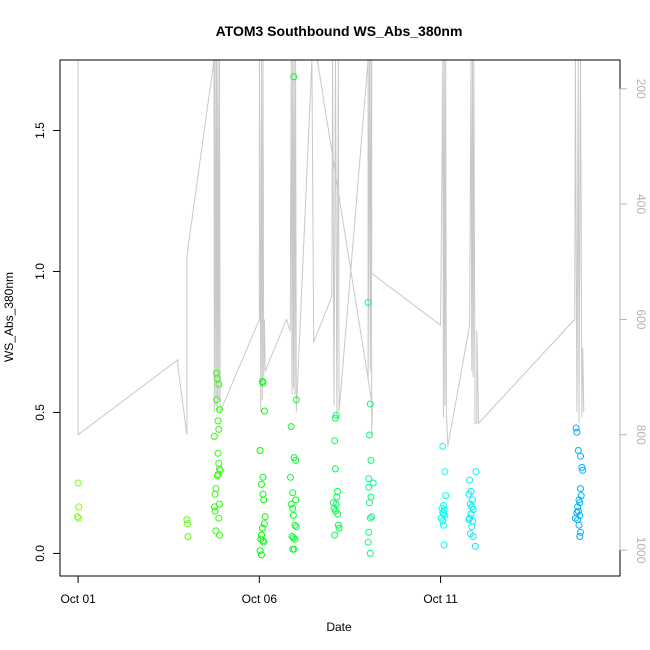 The height and width of the screenshot is (650, 650). I want to click on y-axis-label: WS_Abs_380nm, so click(9, 317).